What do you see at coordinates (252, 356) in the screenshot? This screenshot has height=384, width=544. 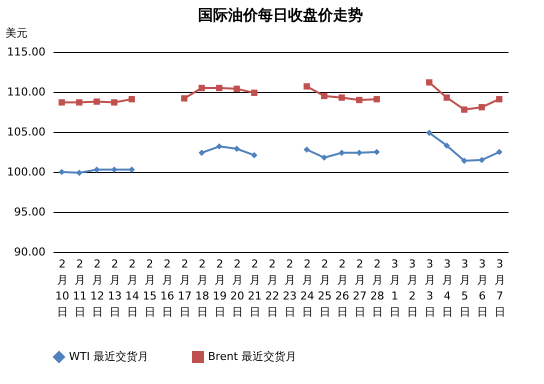 I see `legend-label: Brent 最近交货月` at bounding box center [252, 356].